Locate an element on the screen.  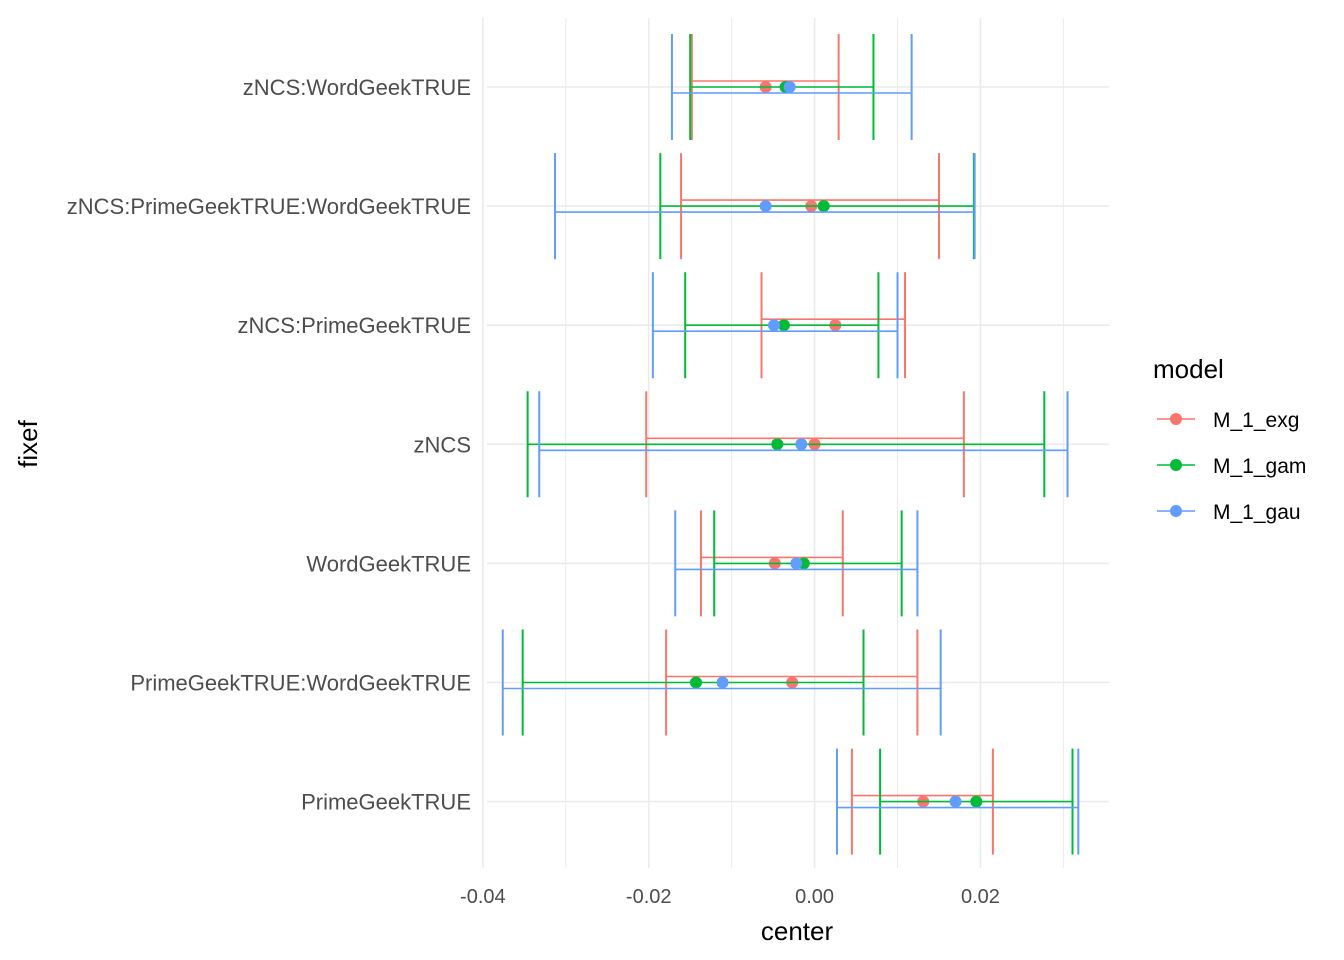
x-tick-label: -0.02 is located at coordinates (649, 897).